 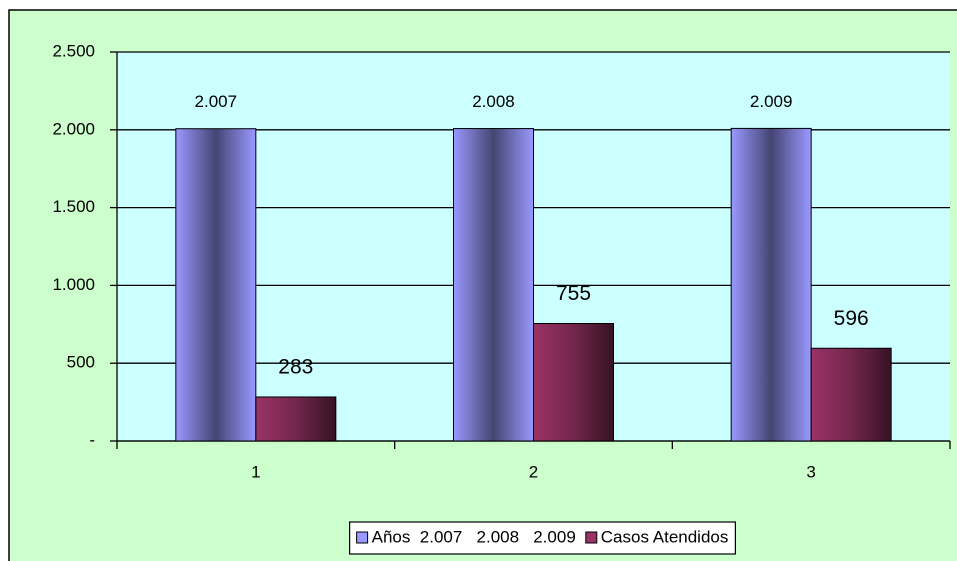 I want to click on y-tick-label: 1.500, so click(x=73, y=206).